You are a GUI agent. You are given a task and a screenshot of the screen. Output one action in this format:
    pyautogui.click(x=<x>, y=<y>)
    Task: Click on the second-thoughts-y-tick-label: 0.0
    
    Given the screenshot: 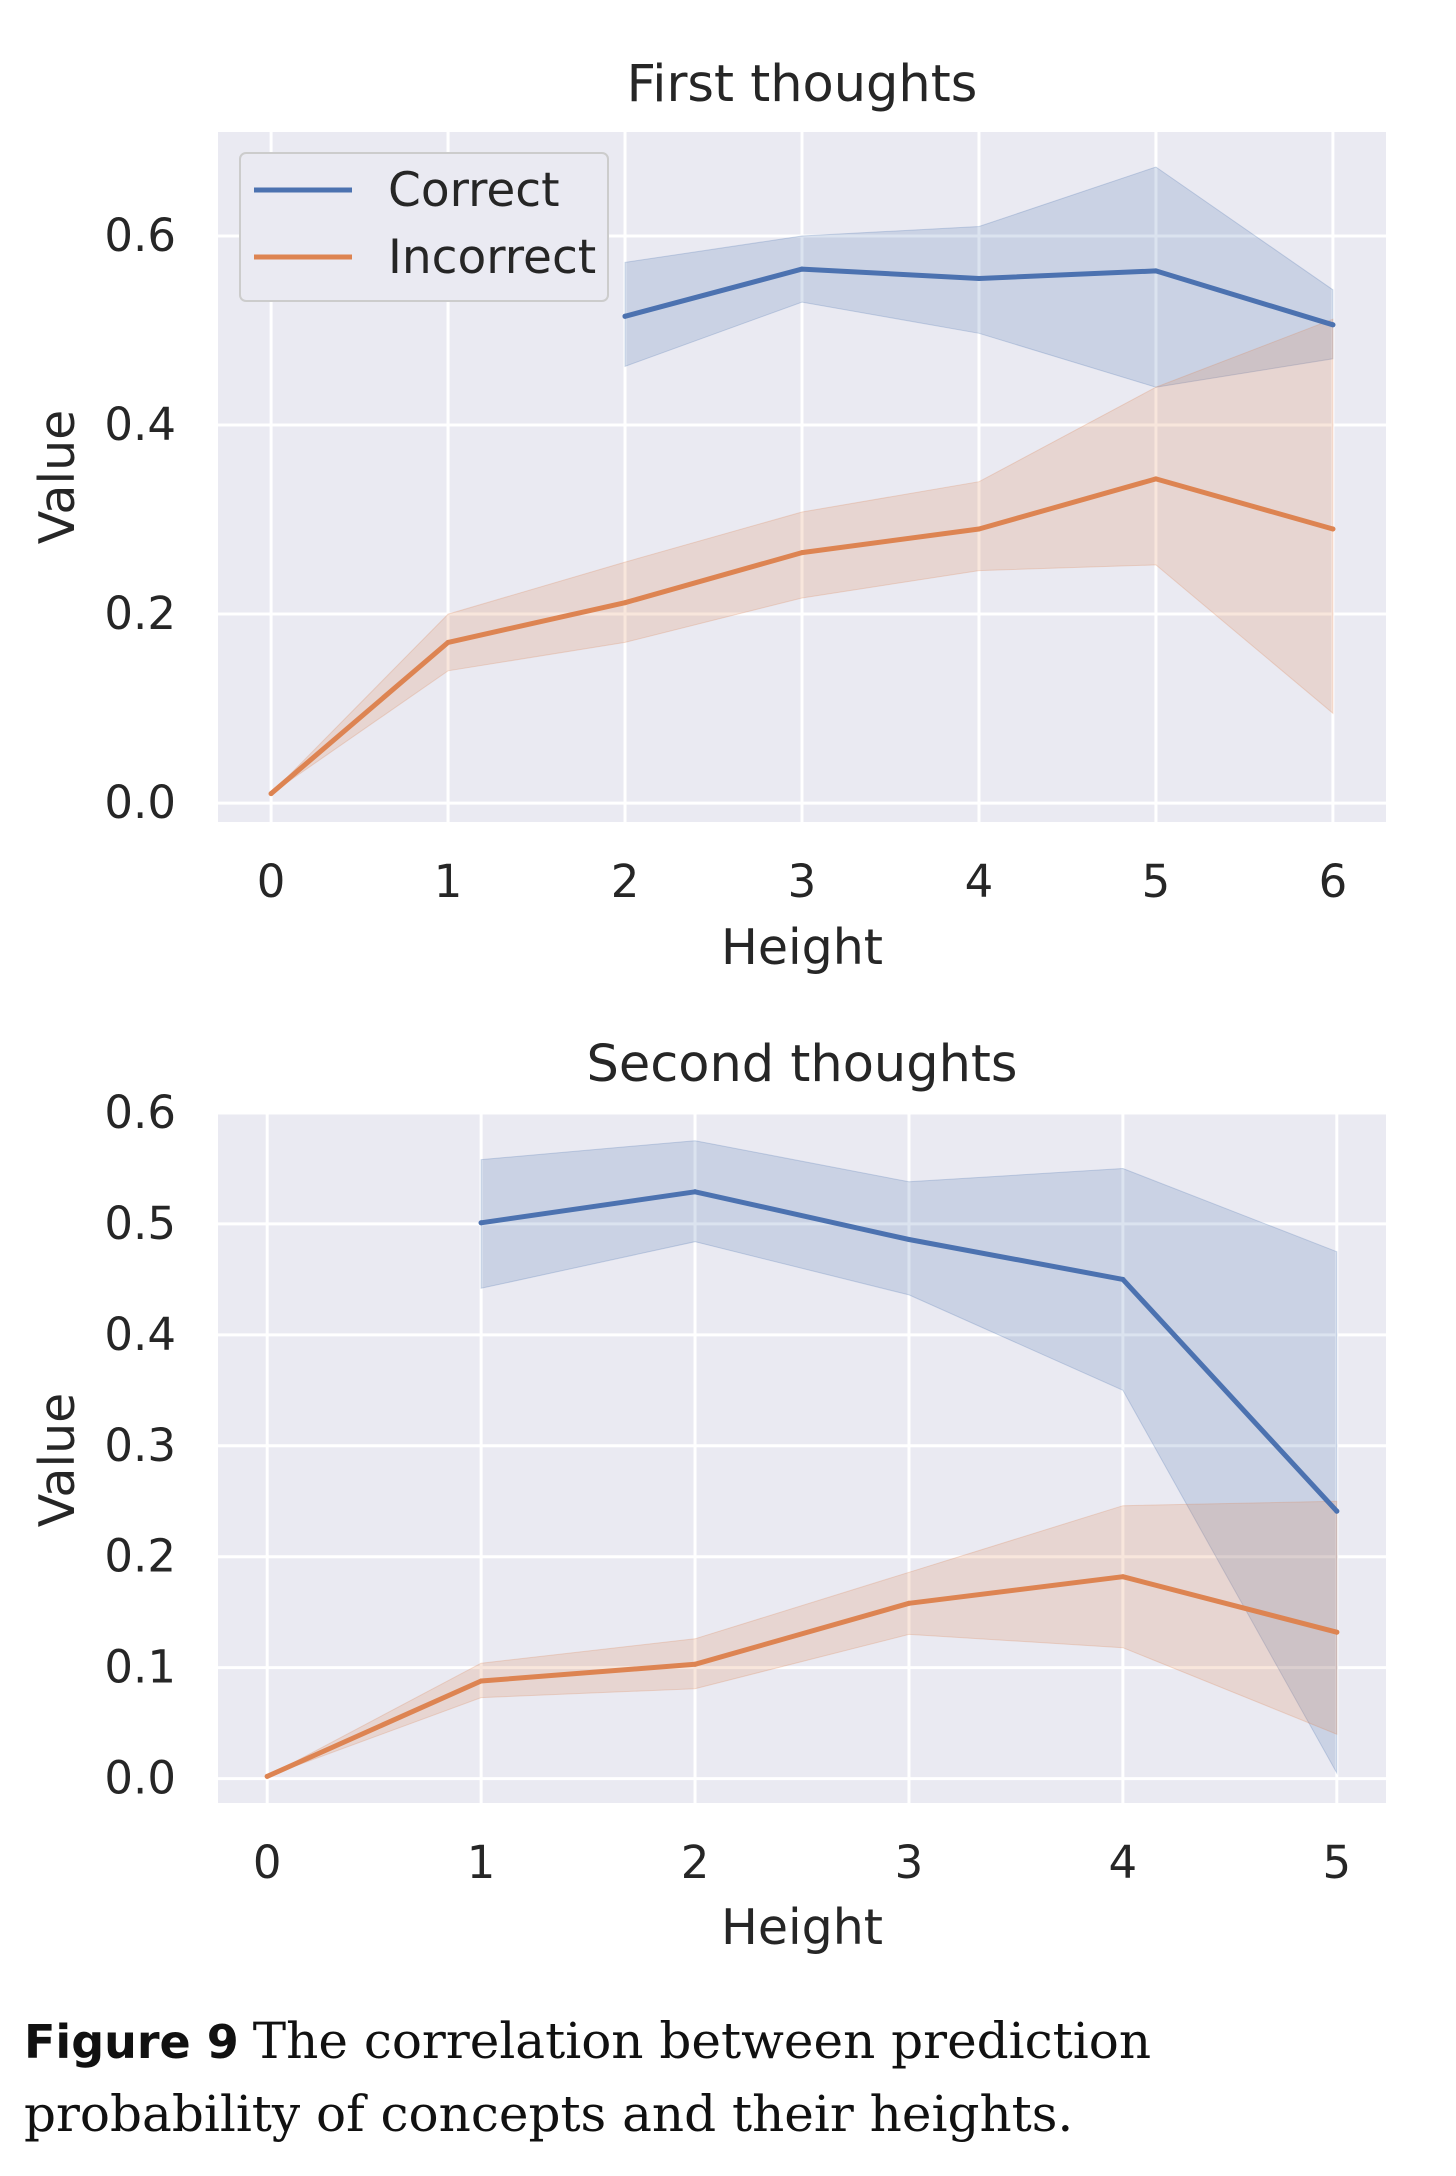 What is the action you would take?
    pyautogui.click(x=140, y=1778)
    